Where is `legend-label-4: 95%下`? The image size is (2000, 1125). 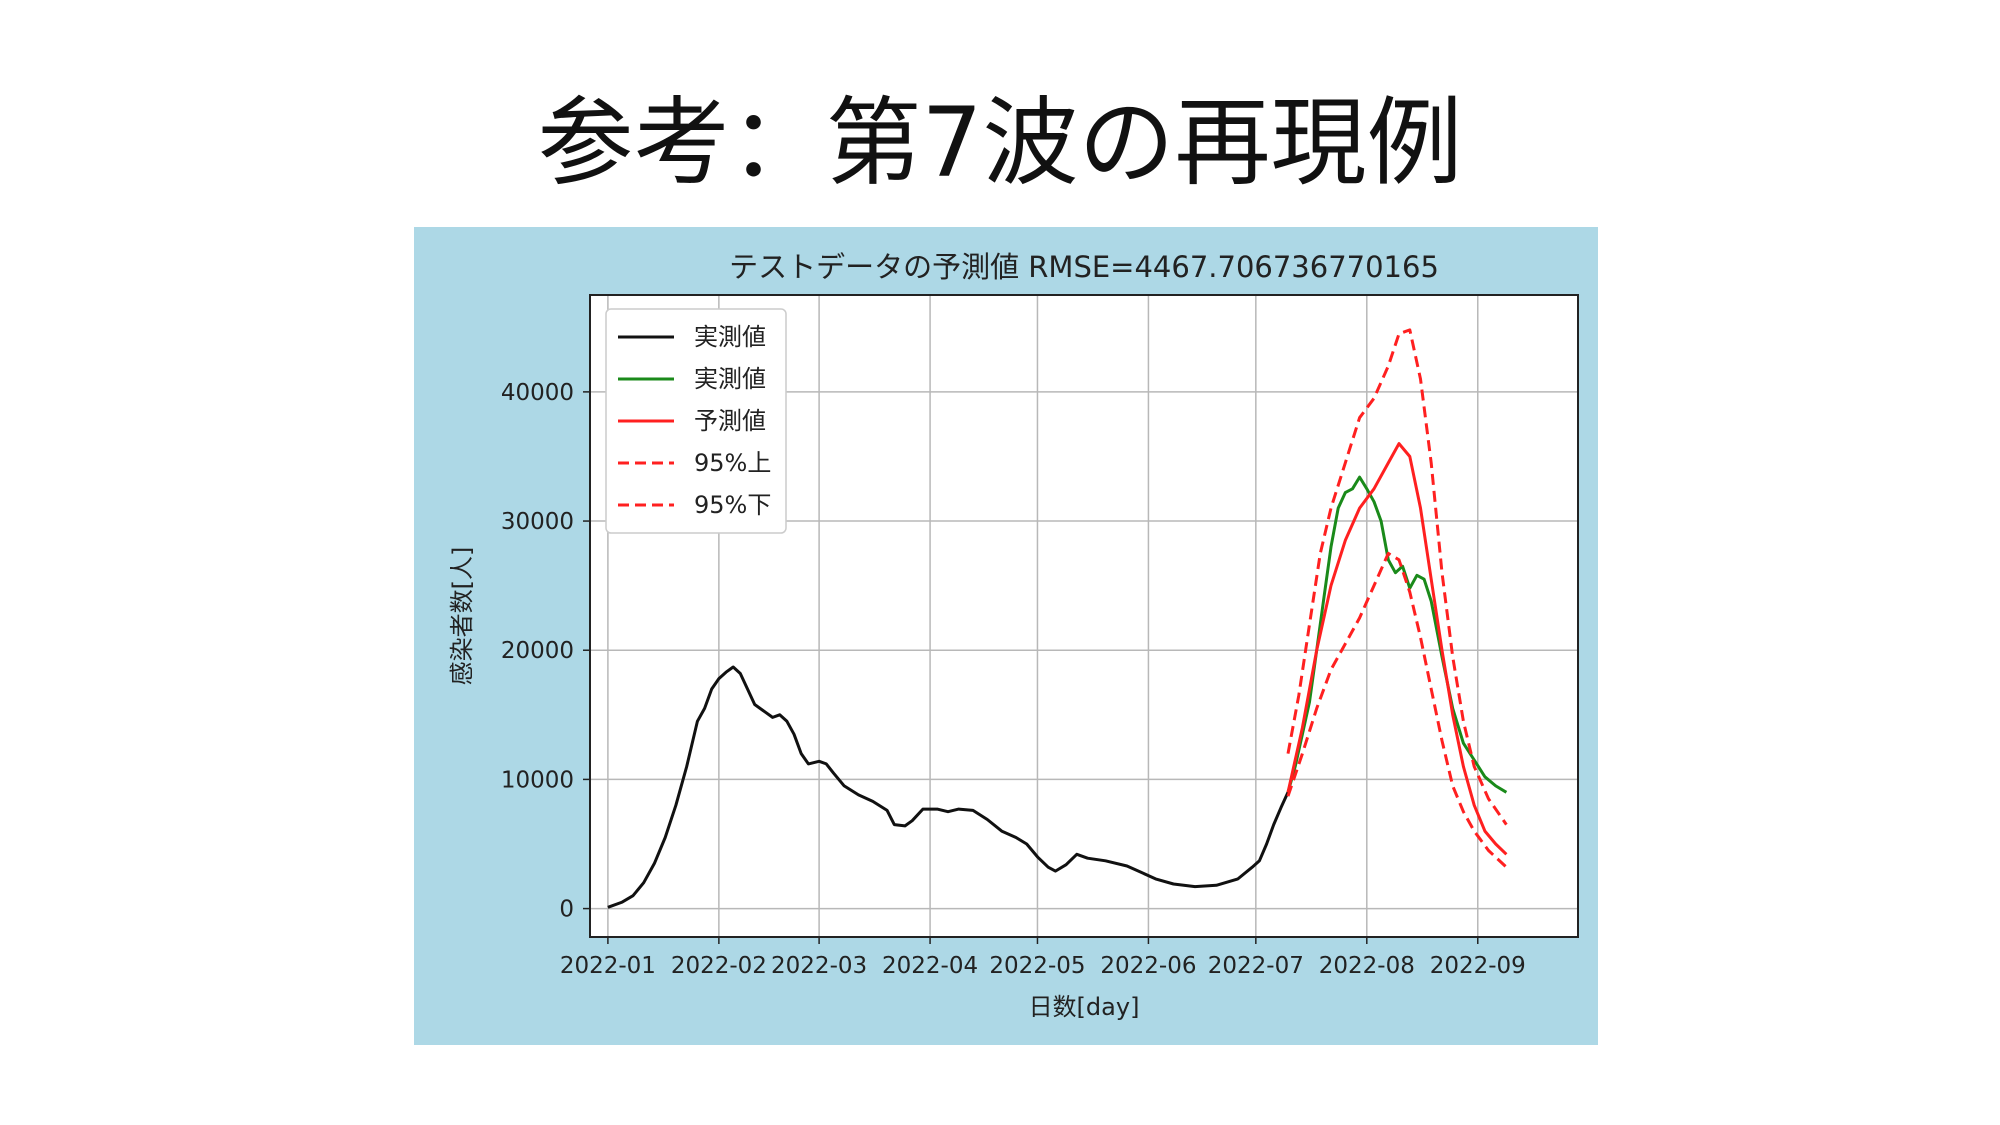 legend-label-4: 95%下 is located at coordinates (732, 505).